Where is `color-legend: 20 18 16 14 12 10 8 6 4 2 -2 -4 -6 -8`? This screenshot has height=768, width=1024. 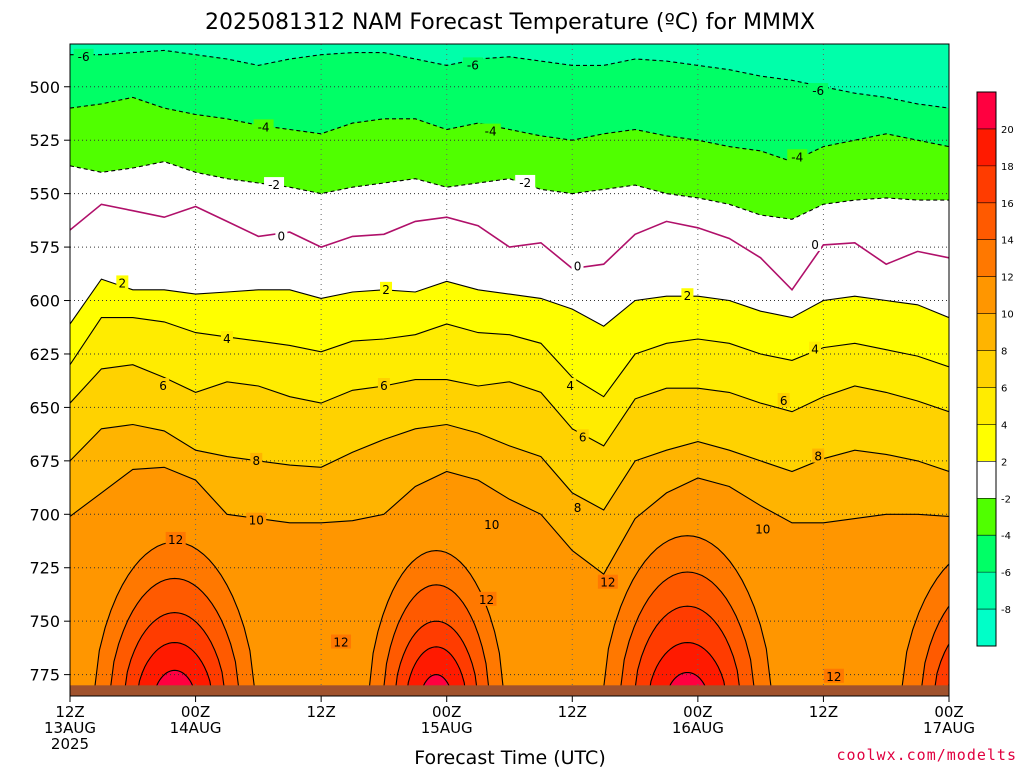 color-legend: 20 18 16 14 12 10 8 6 4 2 -2 -4 -6 -8 is located at coordinates (995, 369).